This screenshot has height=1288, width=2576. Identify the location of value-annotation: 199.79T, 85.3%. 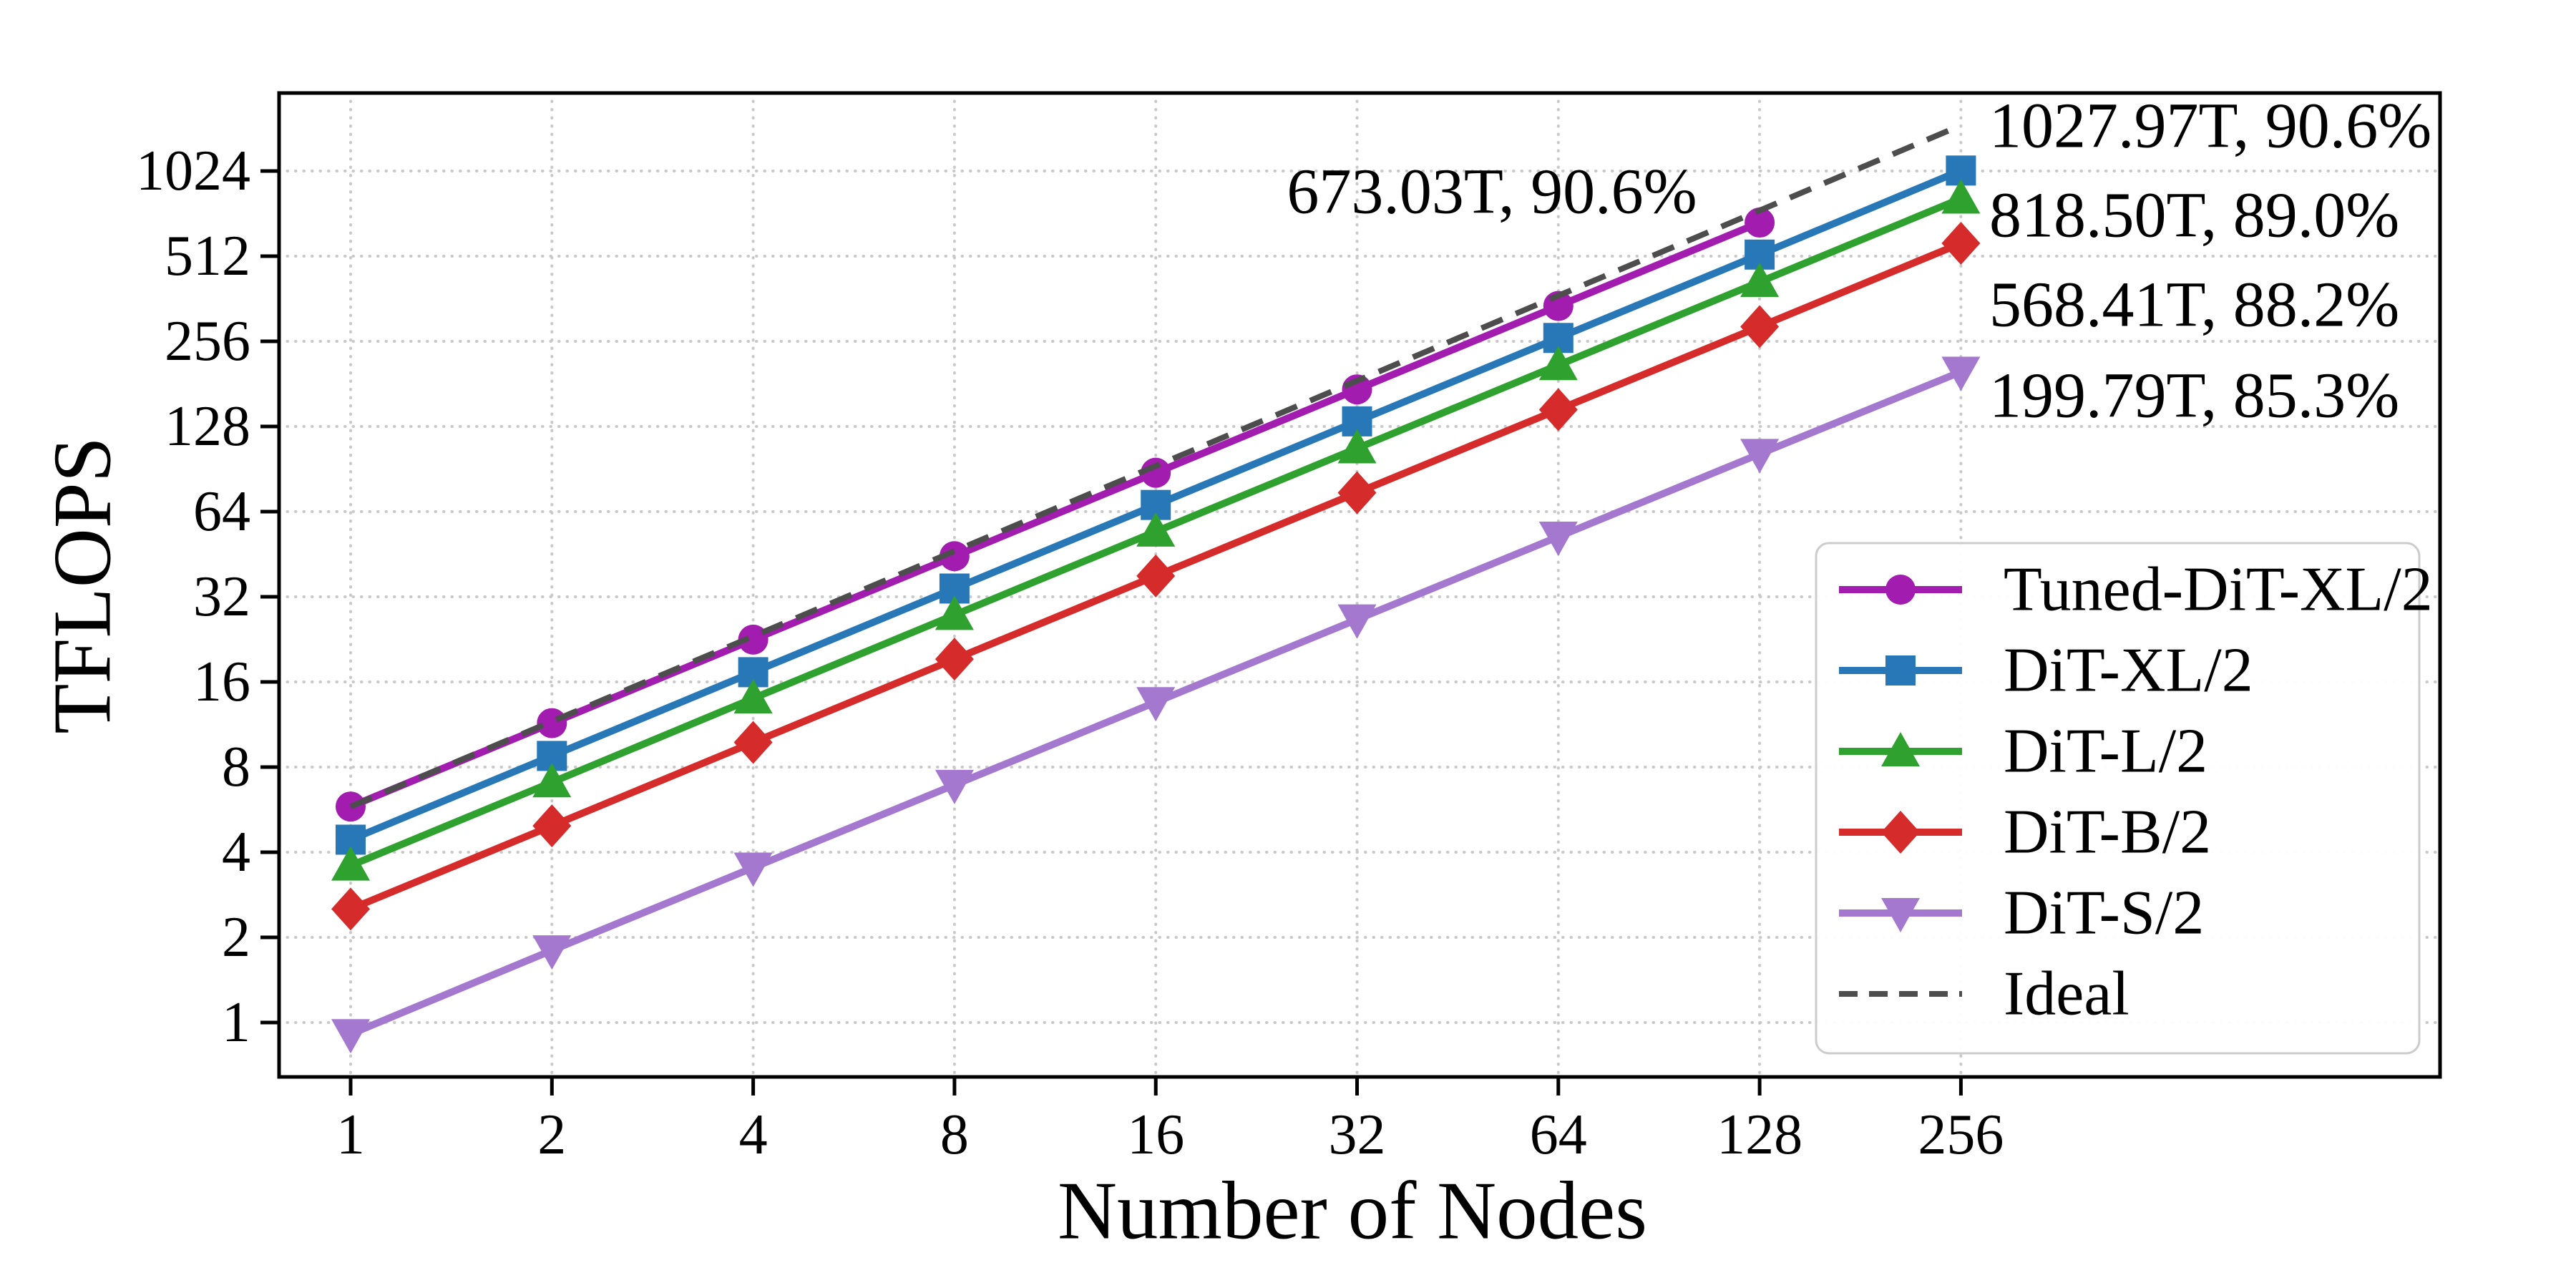
(2194, 396).